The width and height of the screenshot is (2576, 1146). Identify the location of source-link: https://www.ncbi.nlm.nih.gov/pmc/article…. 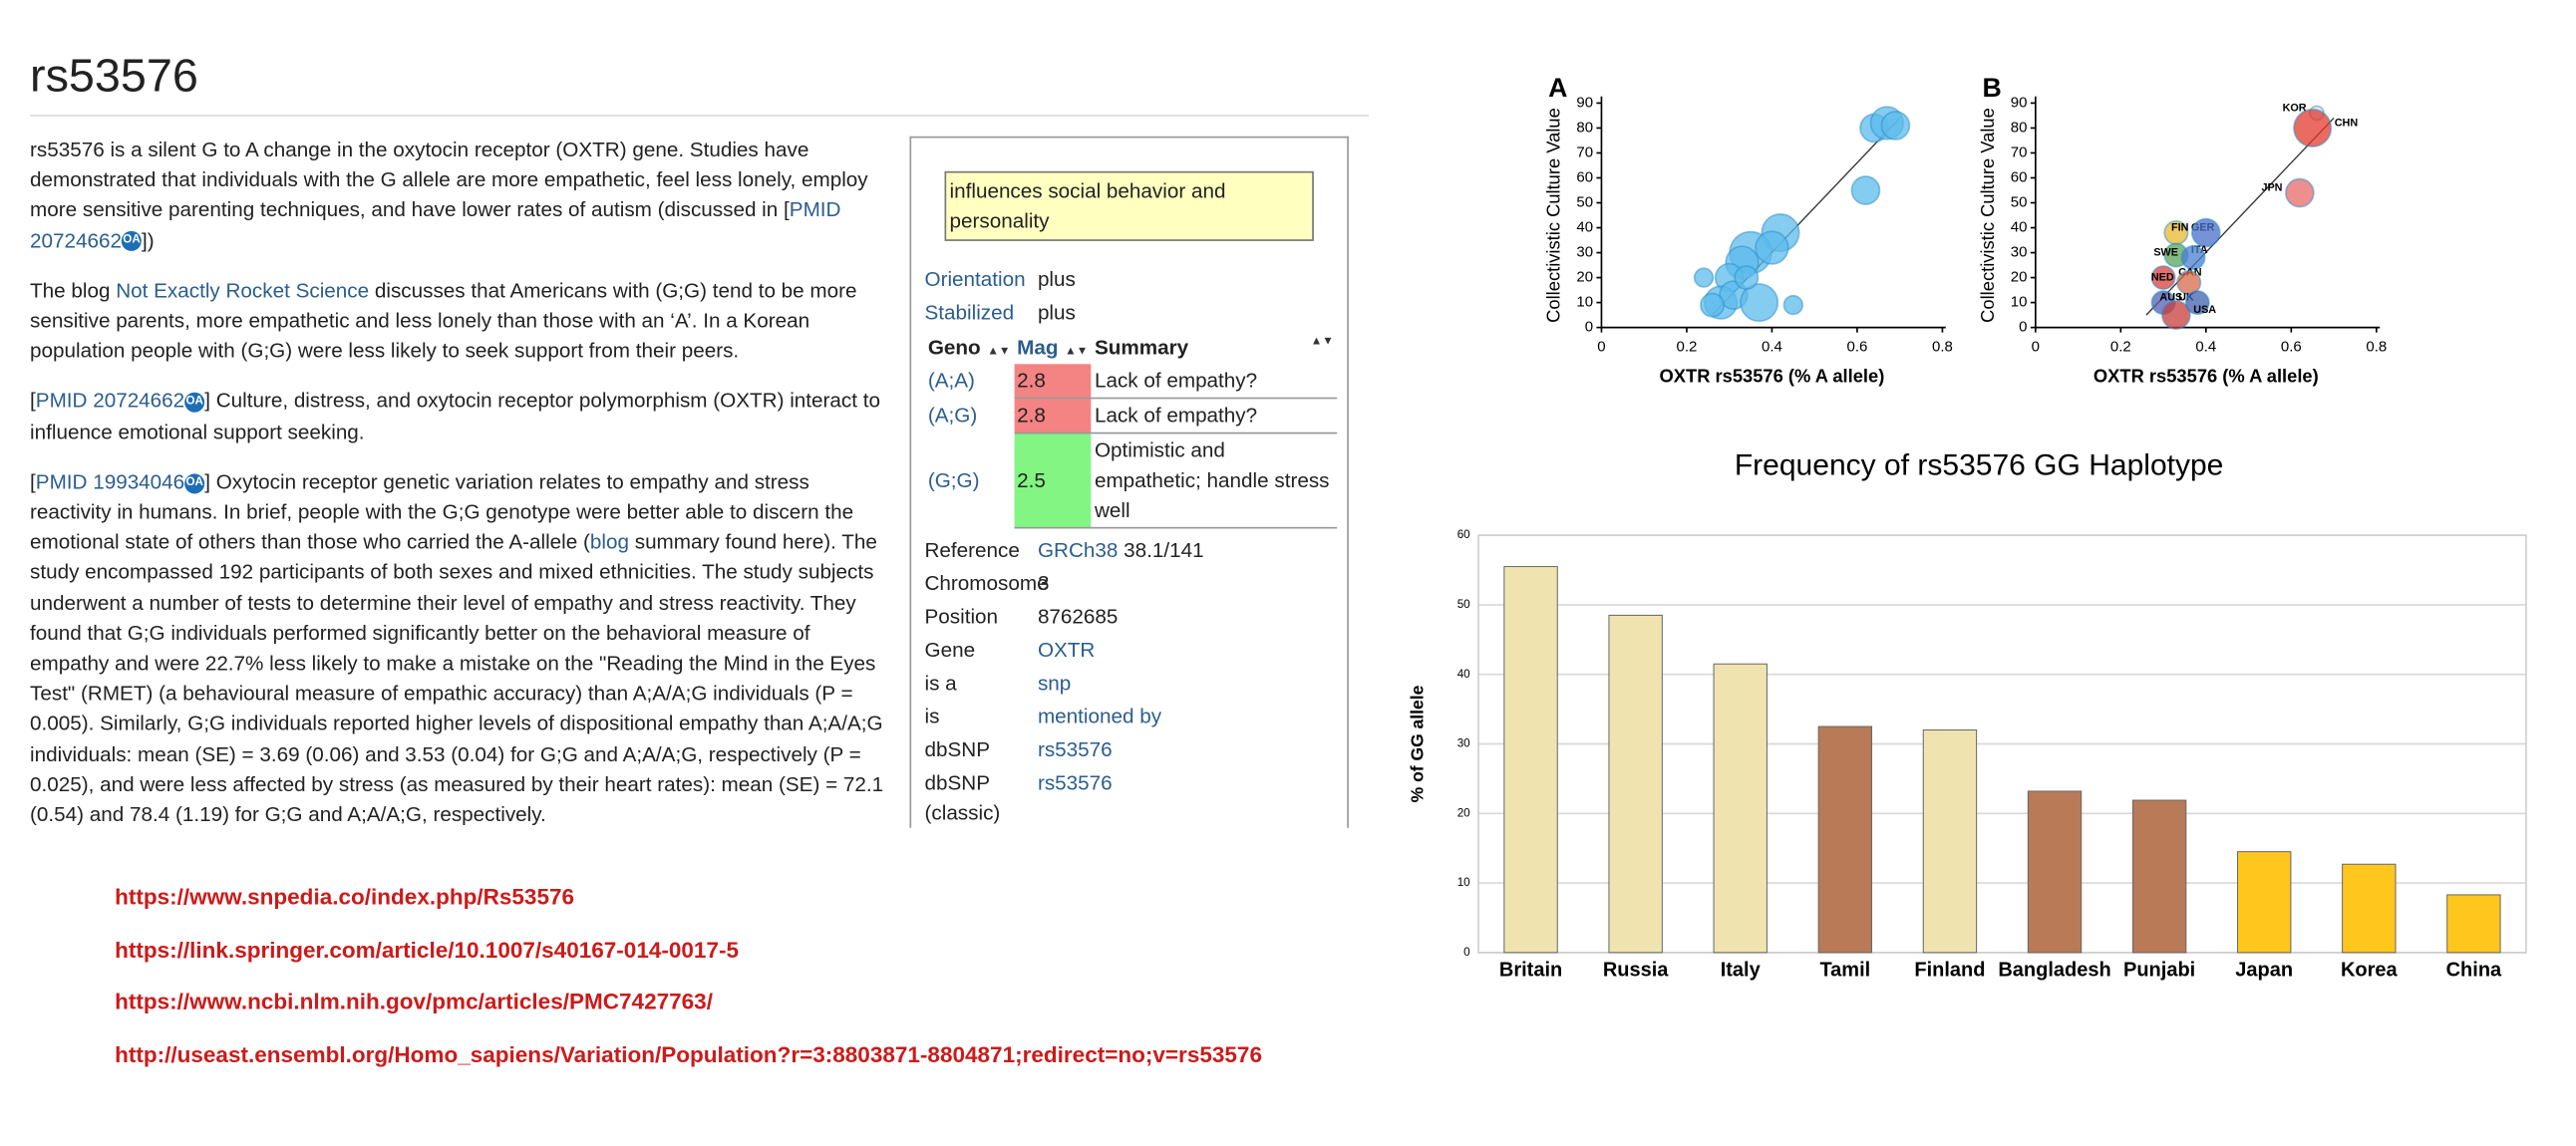
(414, 1001).